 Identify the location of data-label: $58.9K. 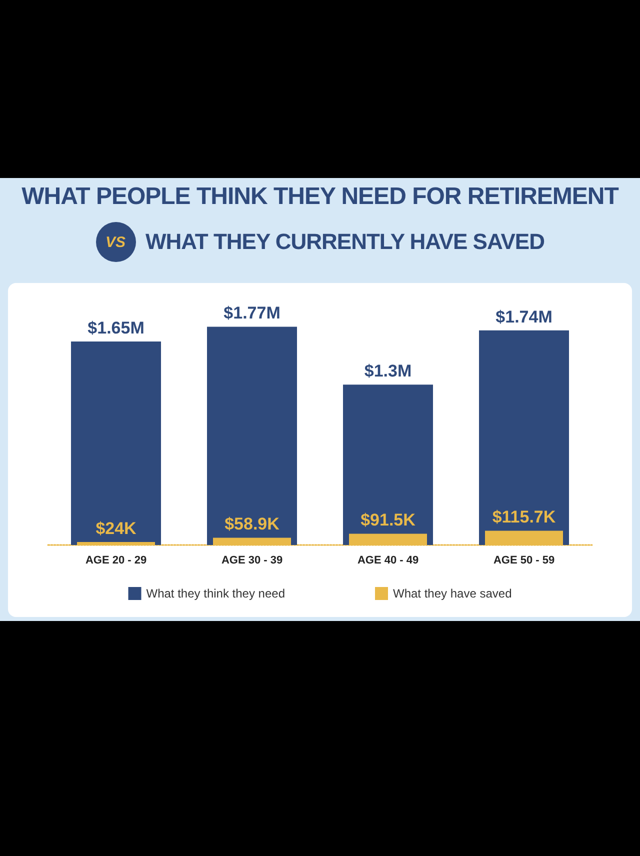
(252, 524).